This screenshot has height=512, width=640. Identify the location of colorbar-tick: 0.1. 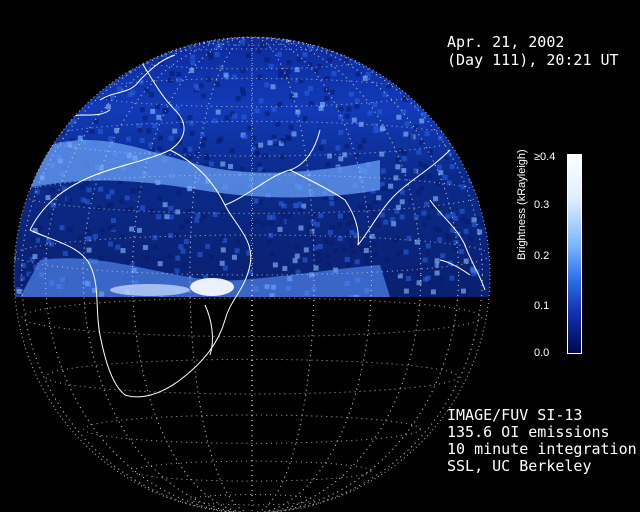
(542, 306).